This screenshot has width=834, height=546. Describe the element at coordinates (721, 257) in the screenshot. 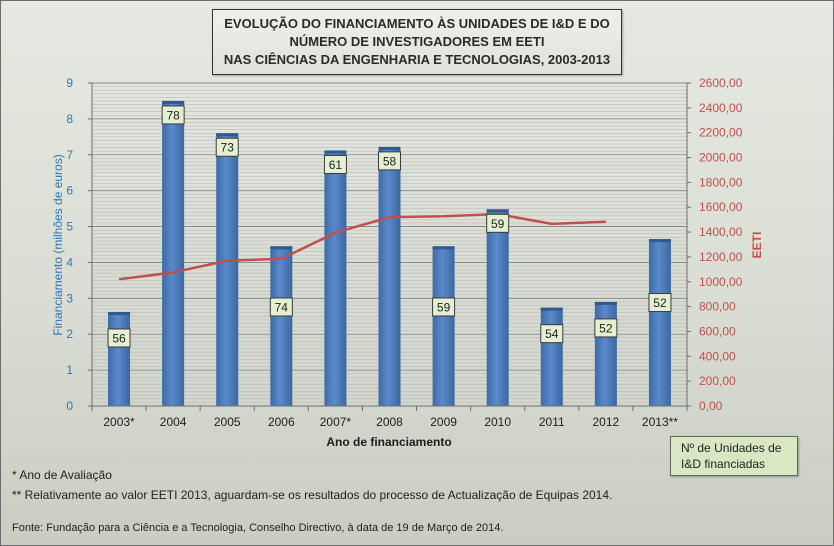

I see `y2-tick-label: 1200,00` at that location.